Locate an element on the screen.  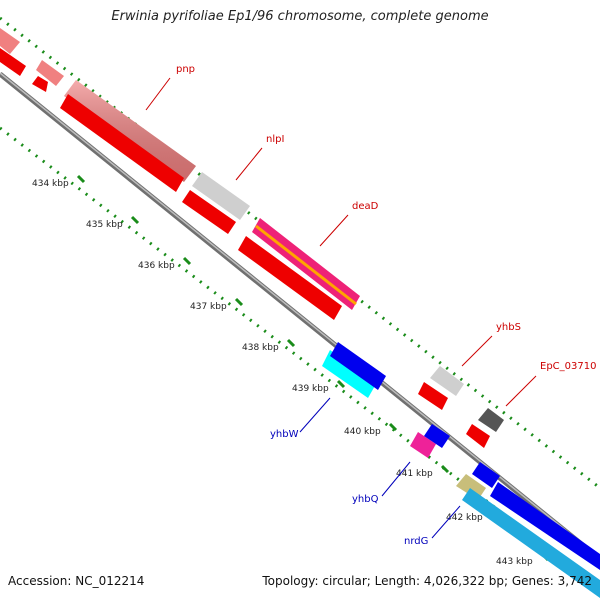
gene-deaD-stripe is located at coordinates (306, 265).